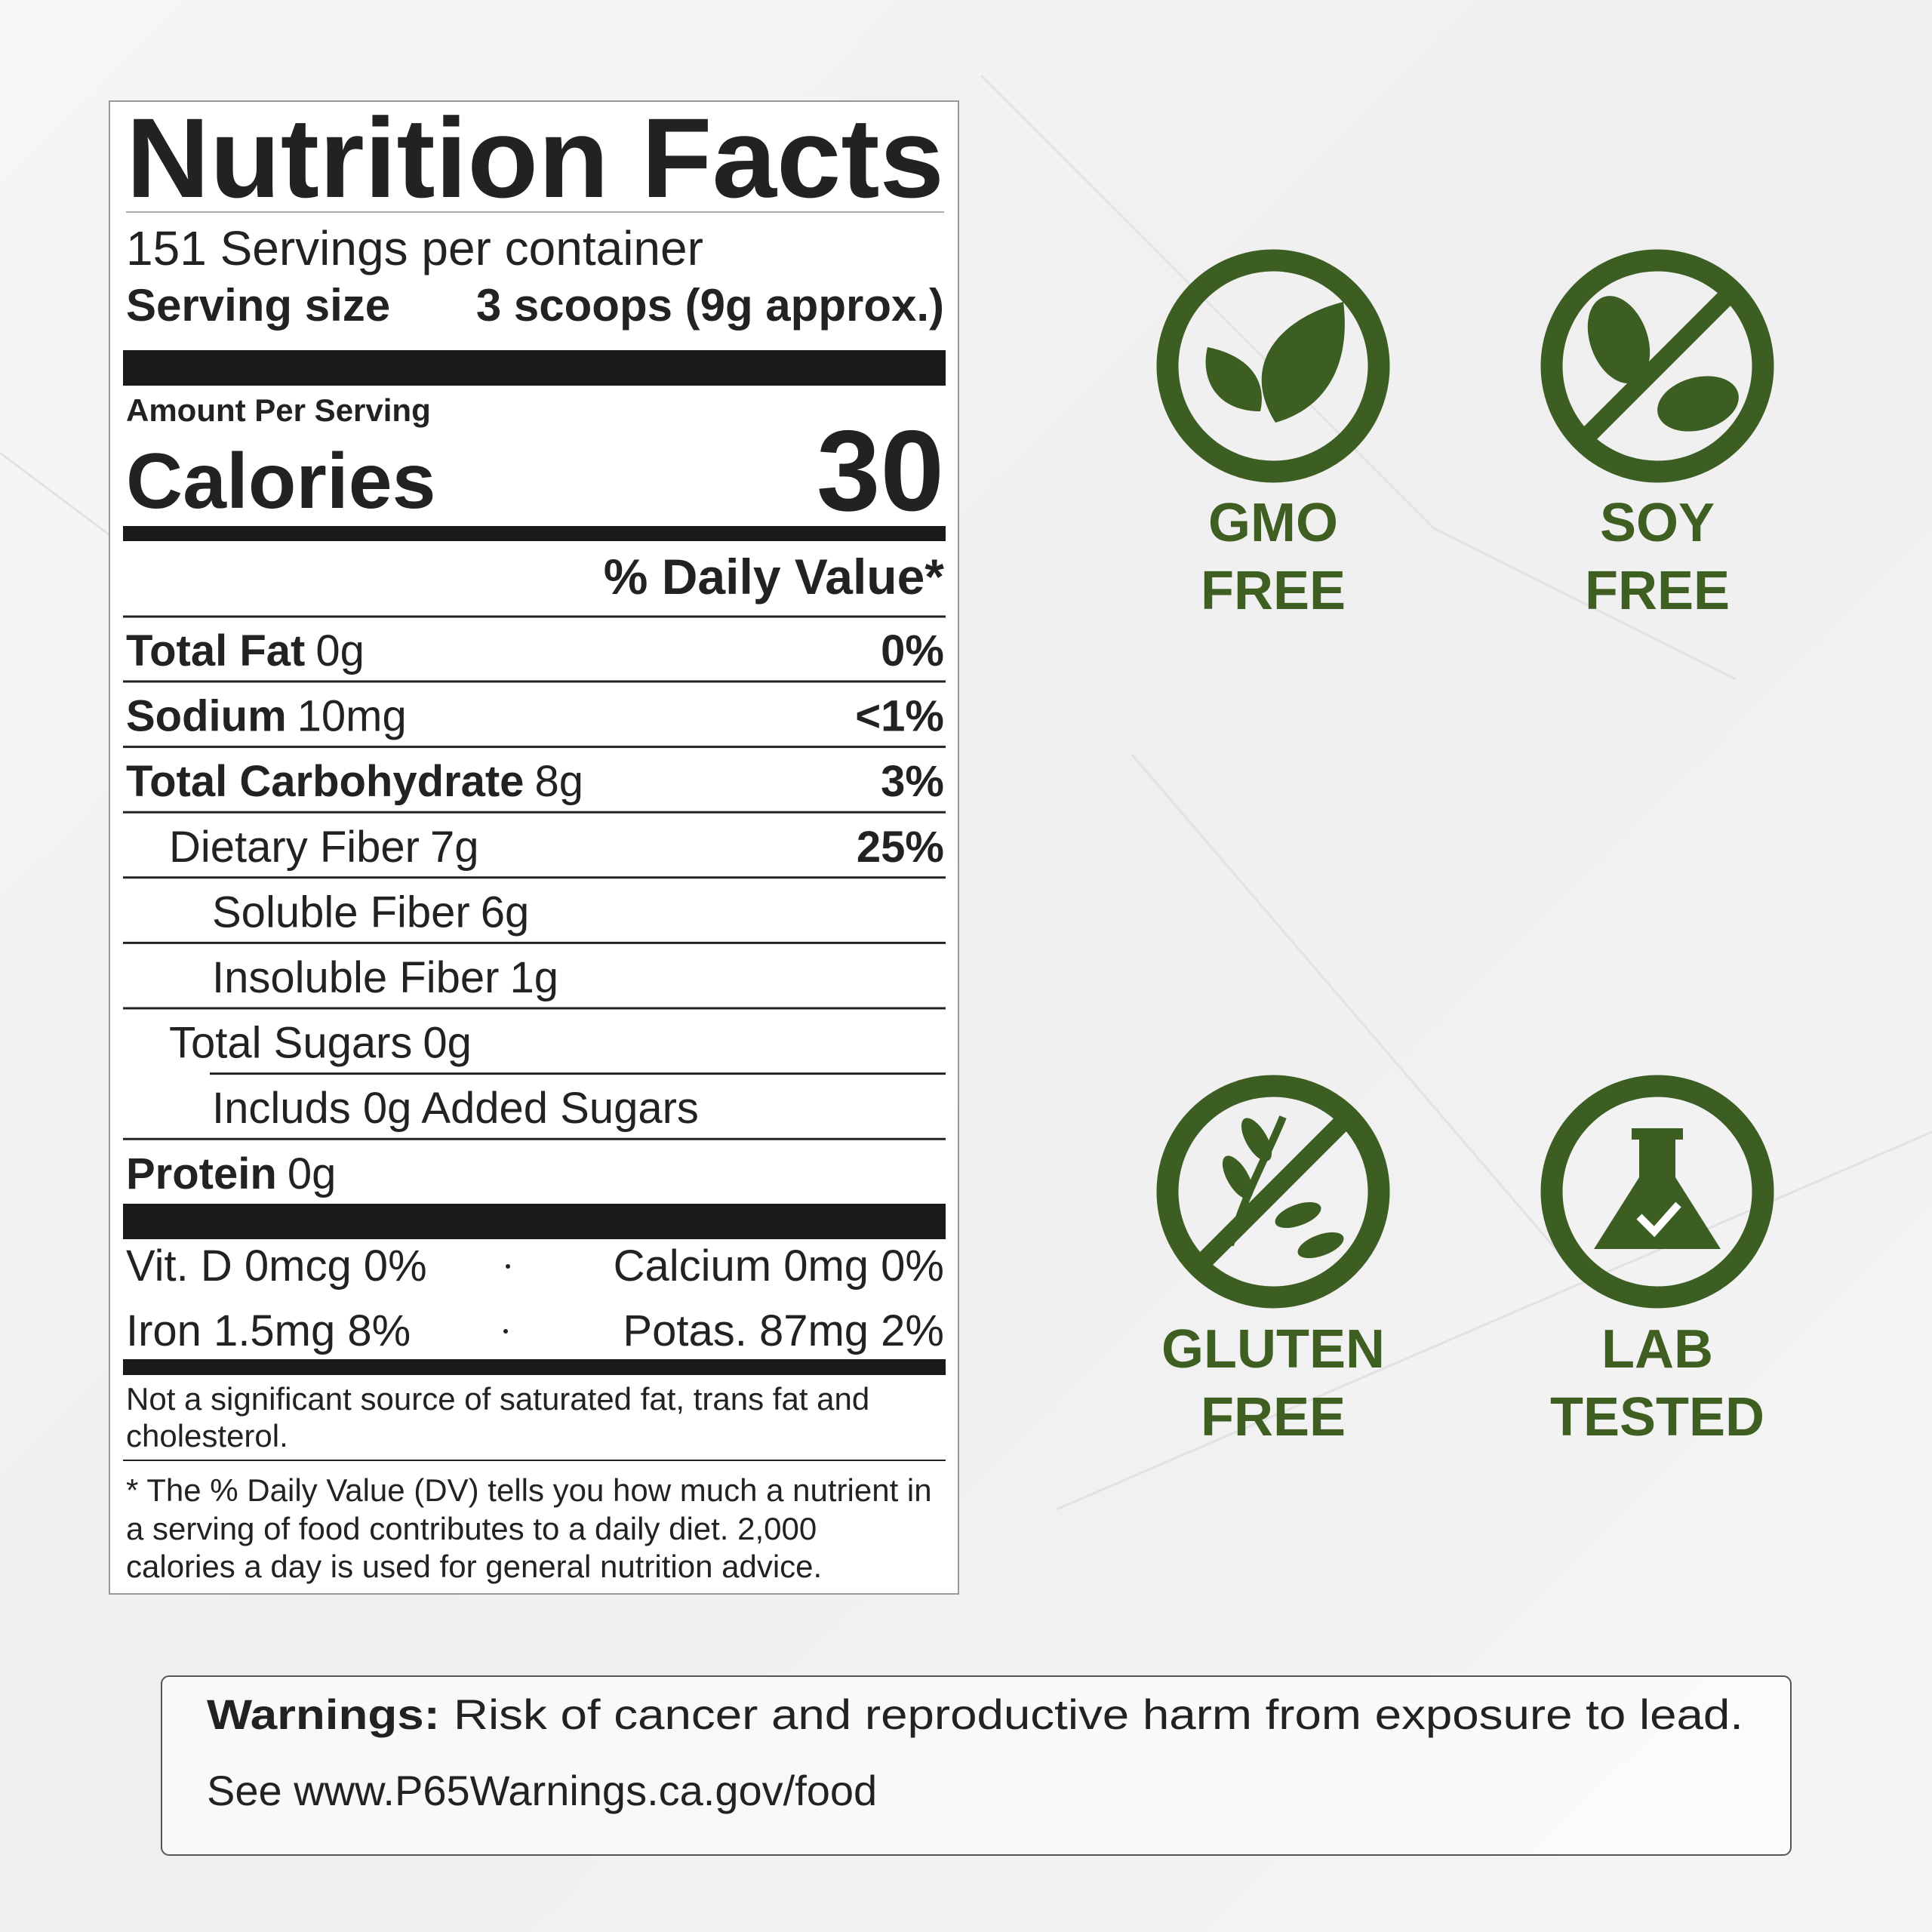  What do you see at coordinates (201, 1173) in the screenshot?
I see `nutrient-name: Protein` at bounding box center [201, 1173].